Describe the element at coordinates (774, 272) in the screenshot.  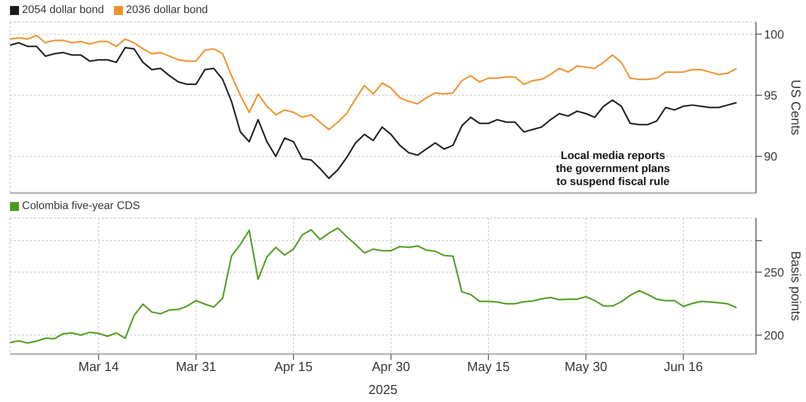
I see `y-tick-label: 250` at that location.